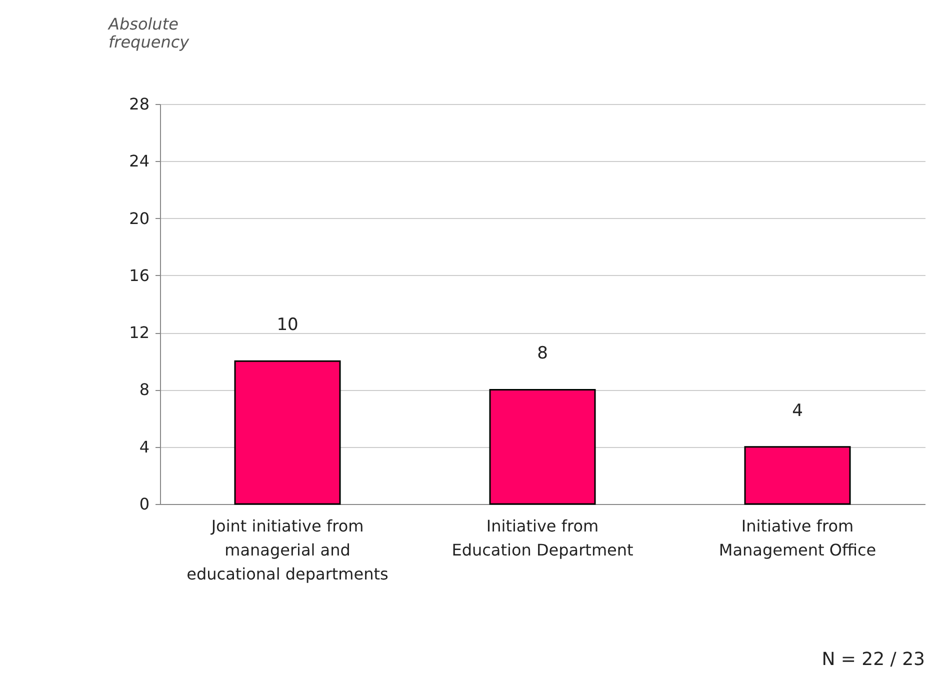  I want to click on x-tick-label: Joint initiative from managerial and educational departments, so click(287, 550).